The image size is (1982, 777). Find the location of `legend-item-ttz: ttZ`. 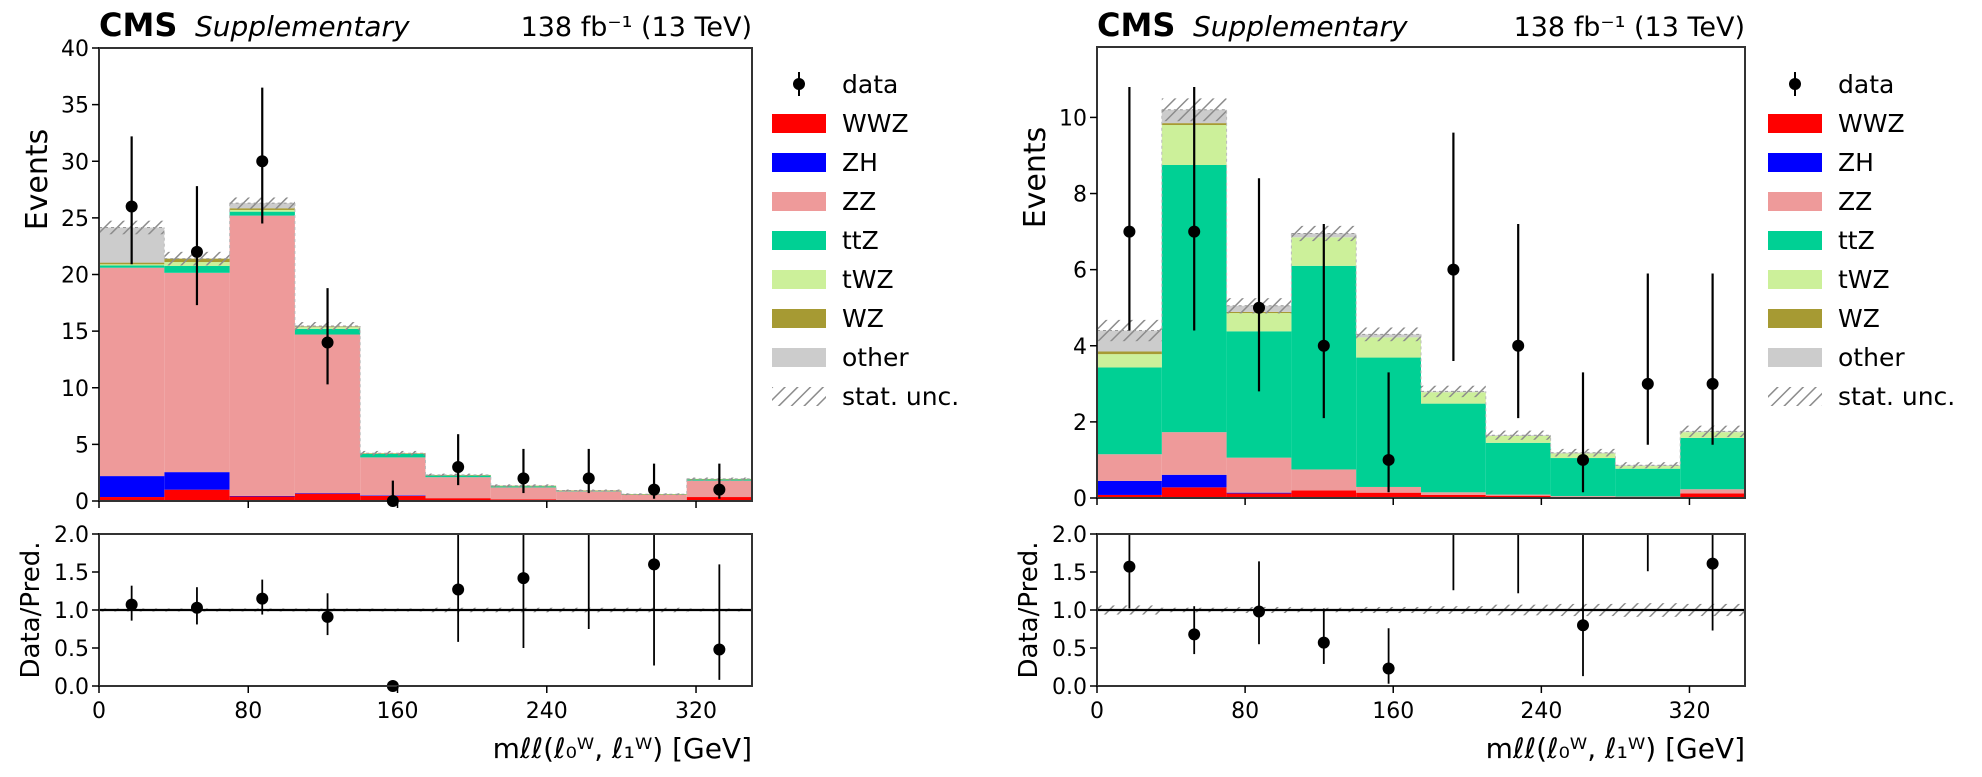

legend-item-ttz: ttZ is located at coordinates (1821, 240).